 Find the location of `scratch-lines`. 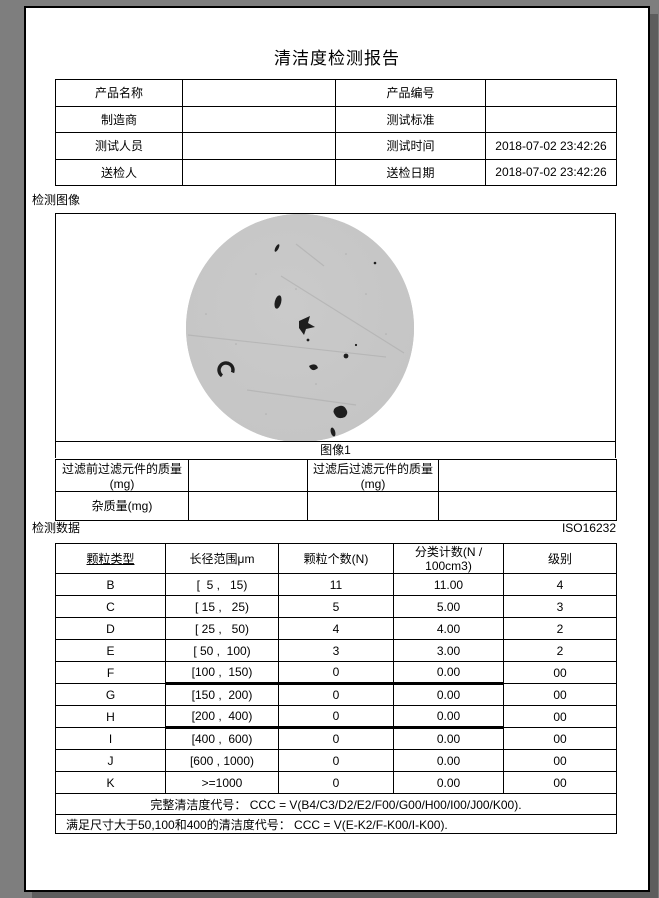

scratch-lines is located at coordinates (296, 324).